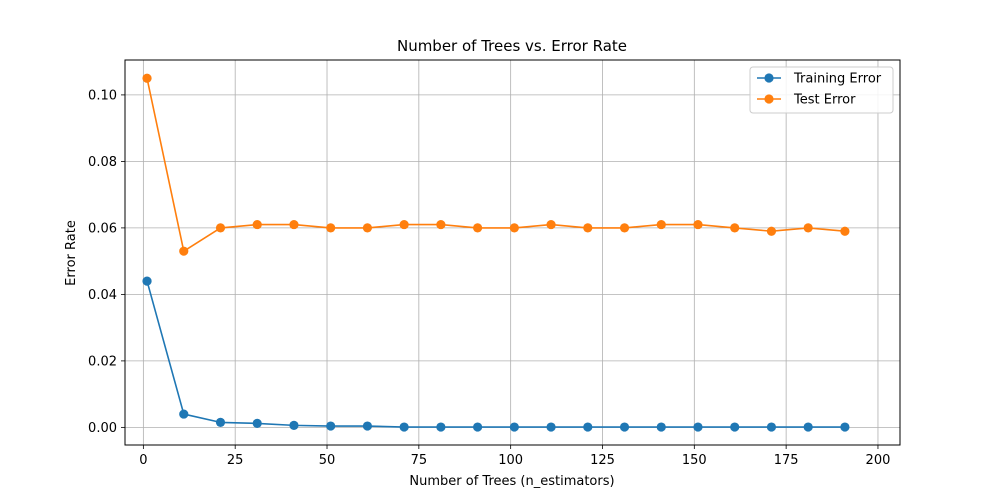 The image size is (1000, 500). What do you see at coordinates (102, 228) in the screenshot?
I see `y-tick-label: 0.06` at bounding box center [102, 228].